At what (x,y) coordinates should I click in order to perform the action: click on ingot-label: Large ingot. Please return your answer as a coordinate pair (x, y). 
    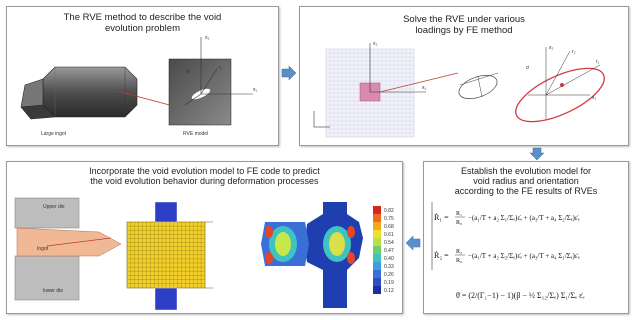
    Looking at the image, I should click on (54, 134).